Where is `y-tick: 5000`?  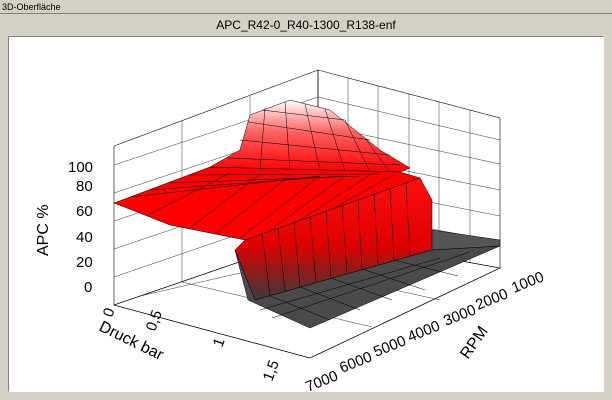
y-tick: 5000 is located at coordinates (389, 346).